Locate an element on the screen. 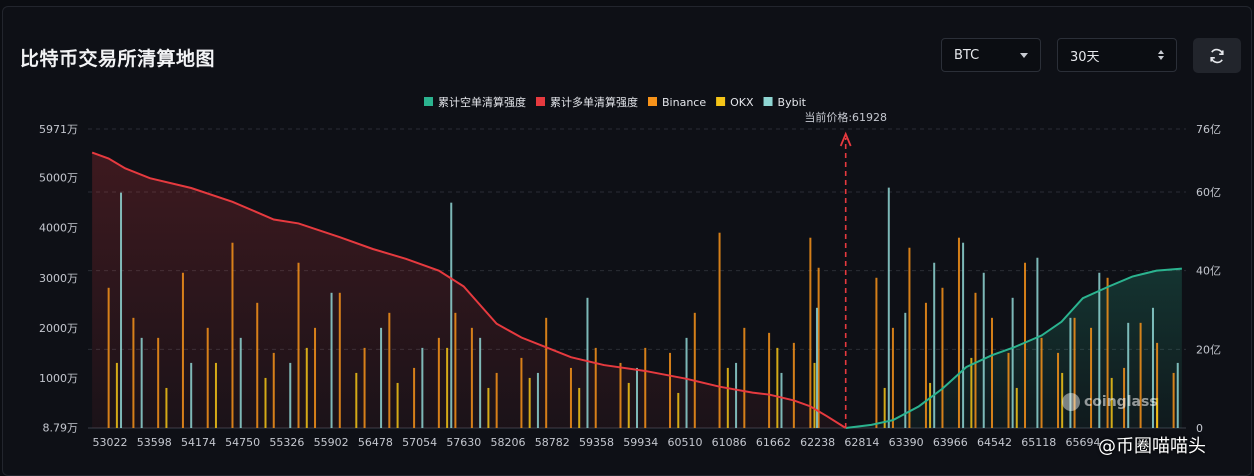  x-tick-label: 59934 is located at coordinates (640, 442).